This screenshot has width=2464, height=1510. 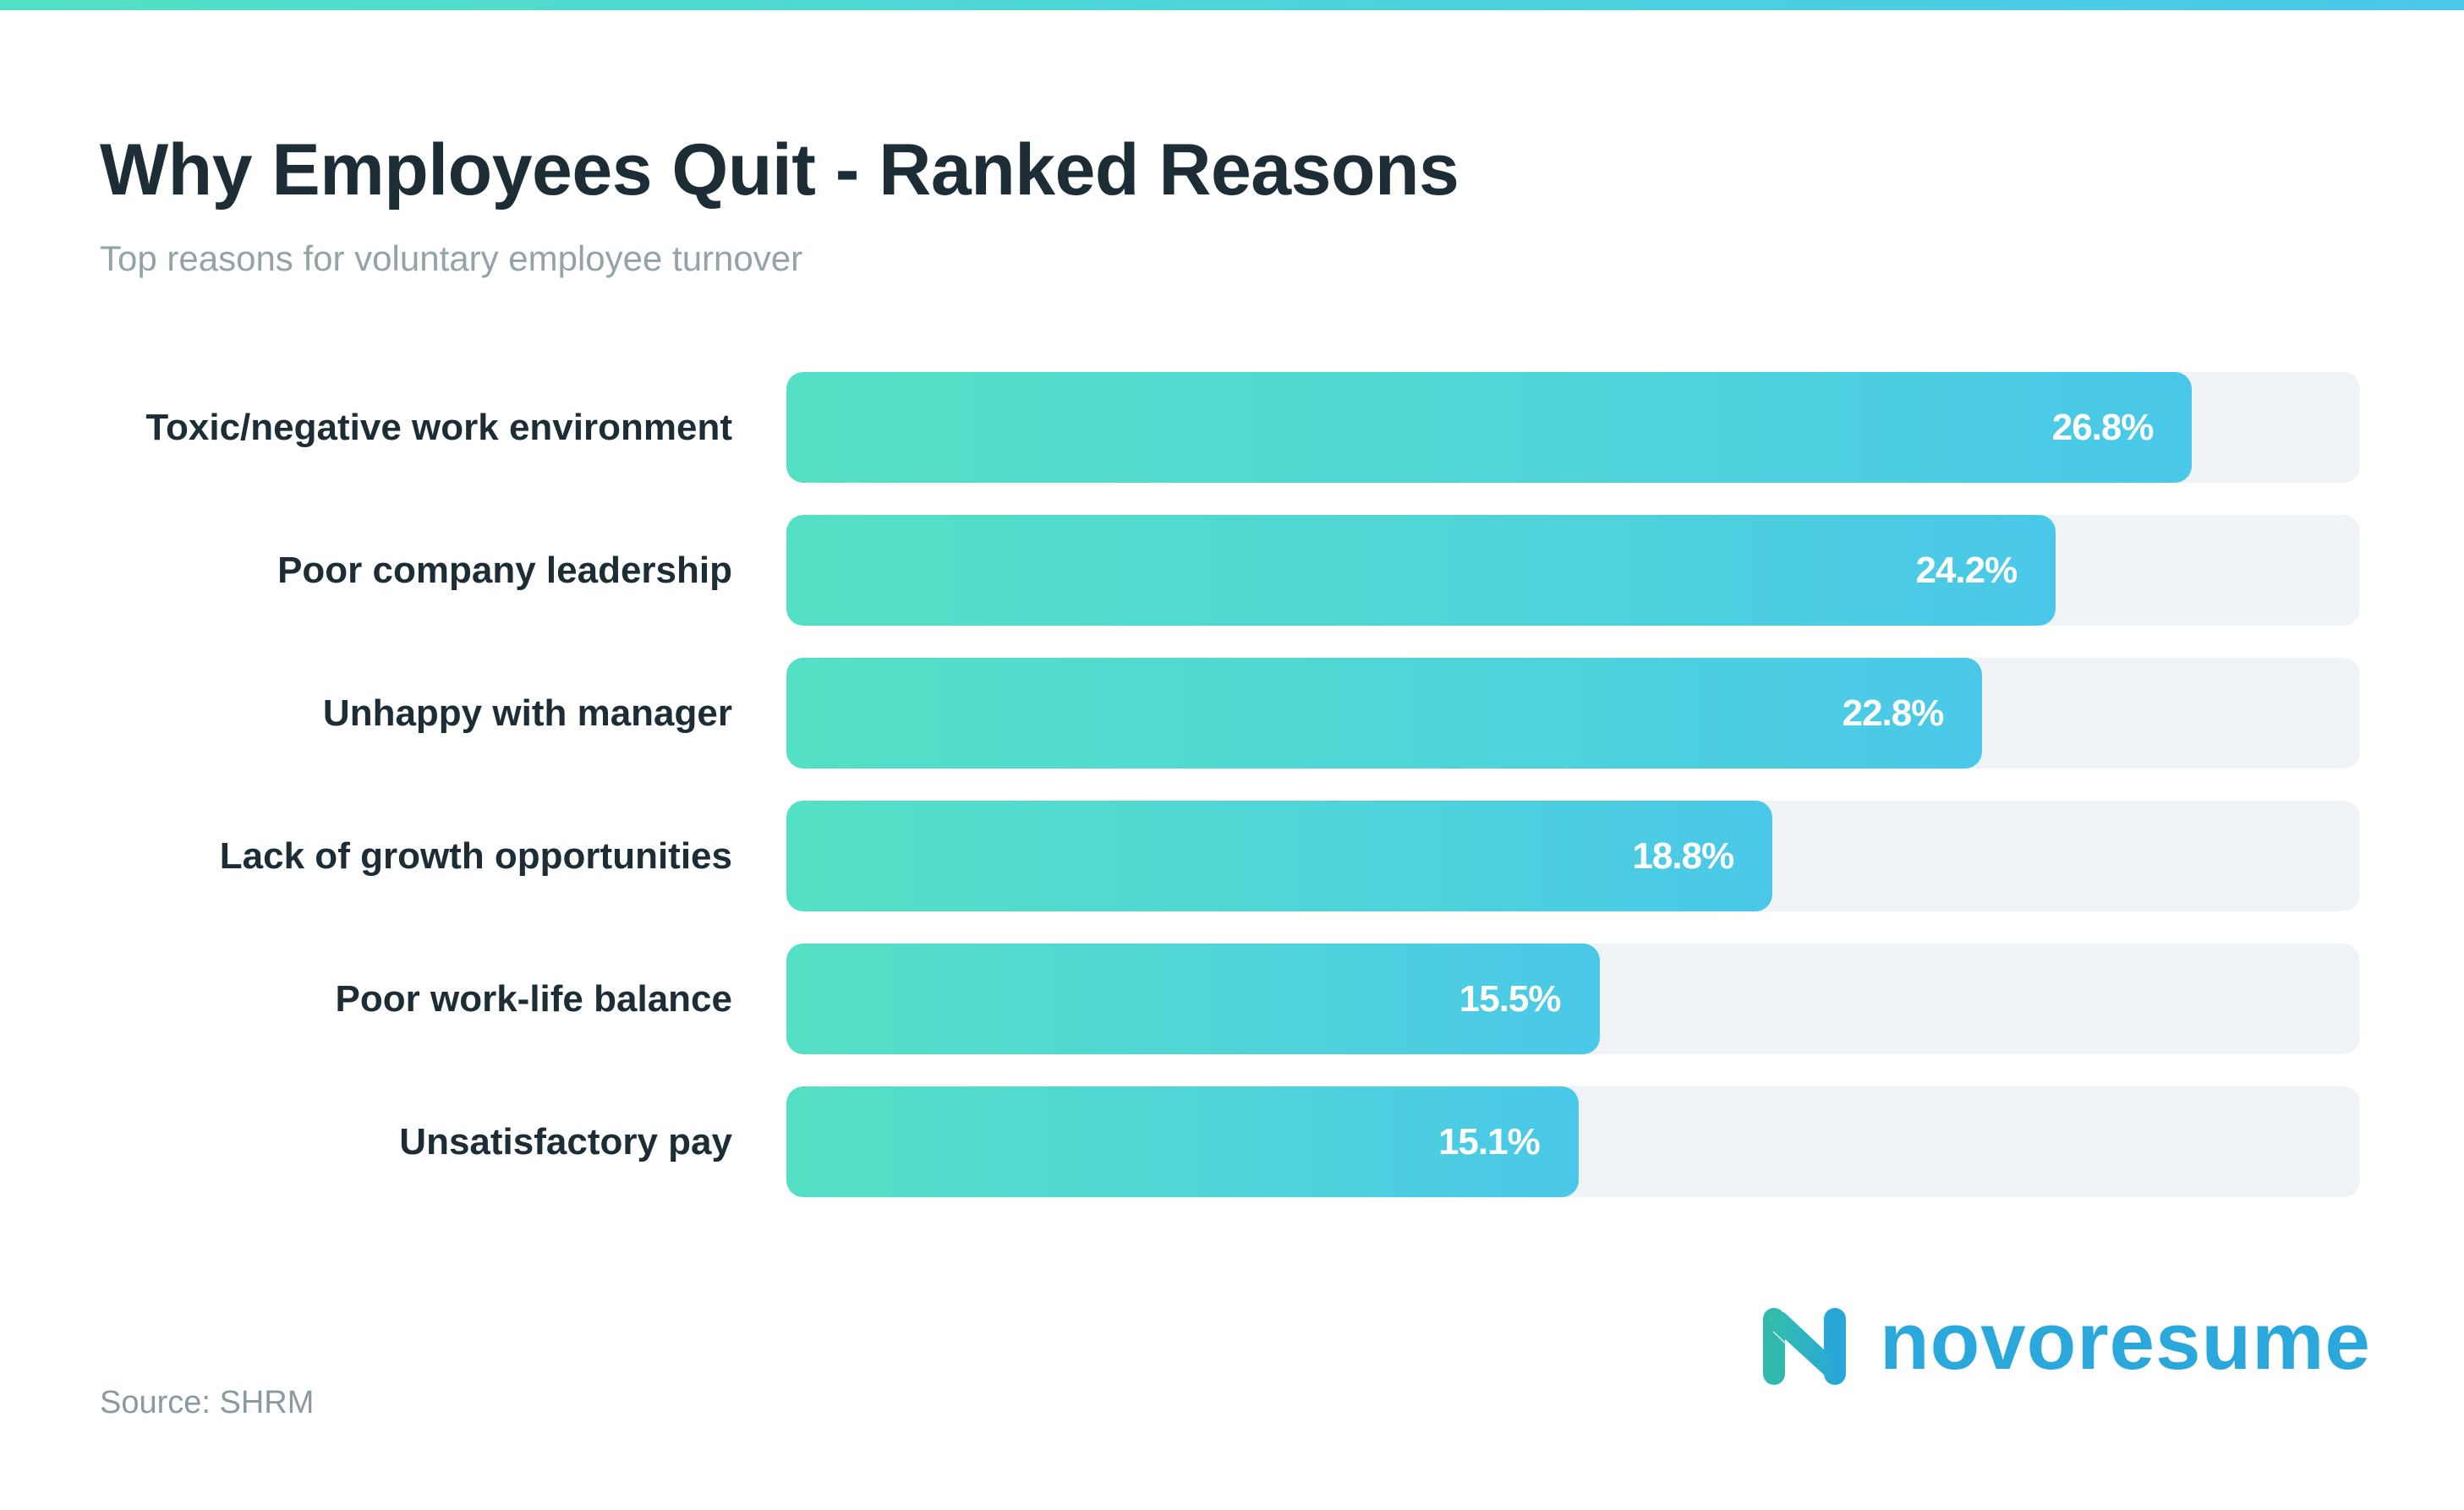 I want to click on bar-track: 26.8%, so click(x=1573, y=427).